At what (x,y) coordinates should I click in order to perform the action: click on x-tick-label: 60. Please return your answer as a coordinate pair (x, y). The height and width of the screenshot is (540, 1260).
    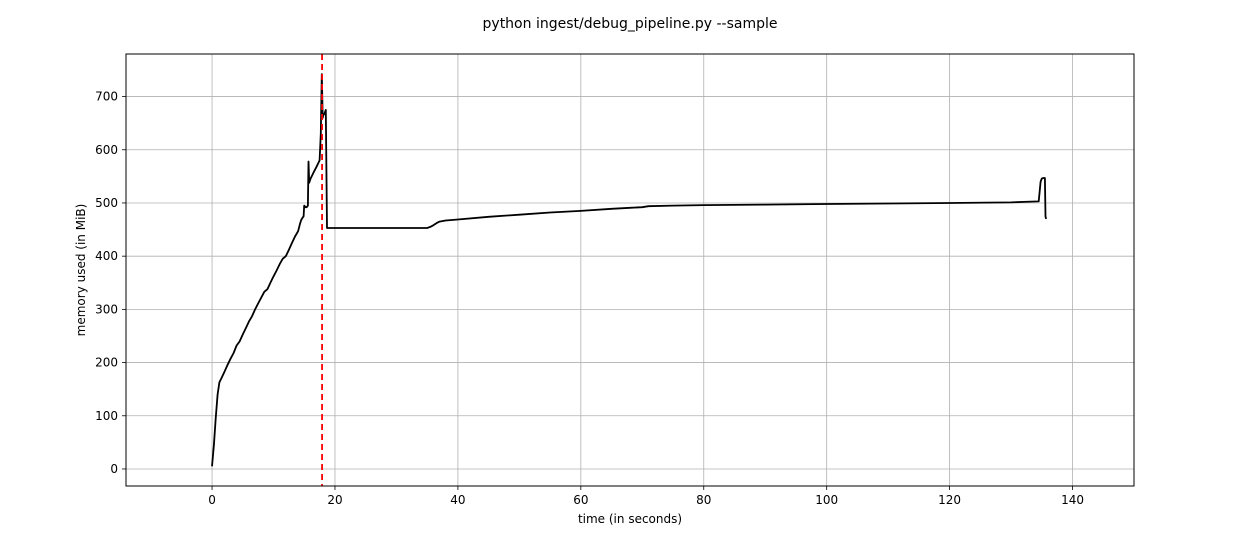
    Looking at the image, I should click on (580, 500).